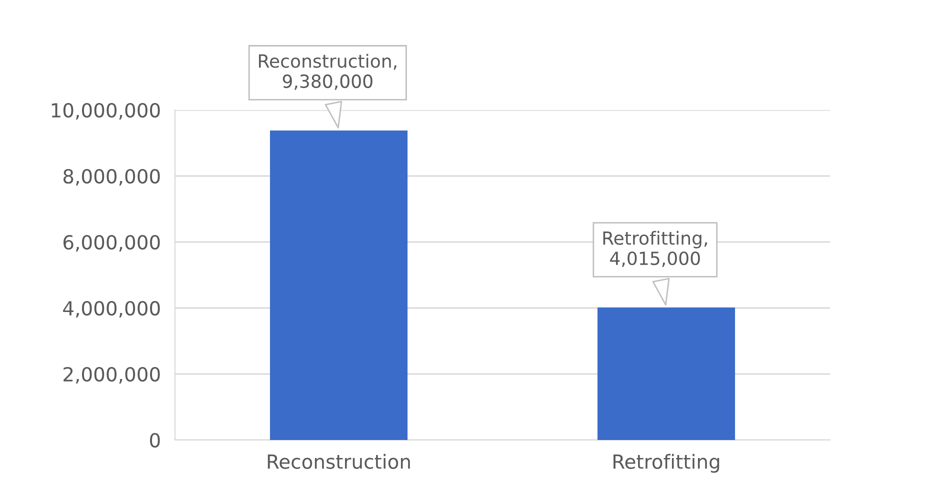 Image resolution: width=935 pixels, height=490 pixels. Describe the element at coordinates (106, 111) in the screenshot. I see `y-tick-label: 10,000,000` at that location.